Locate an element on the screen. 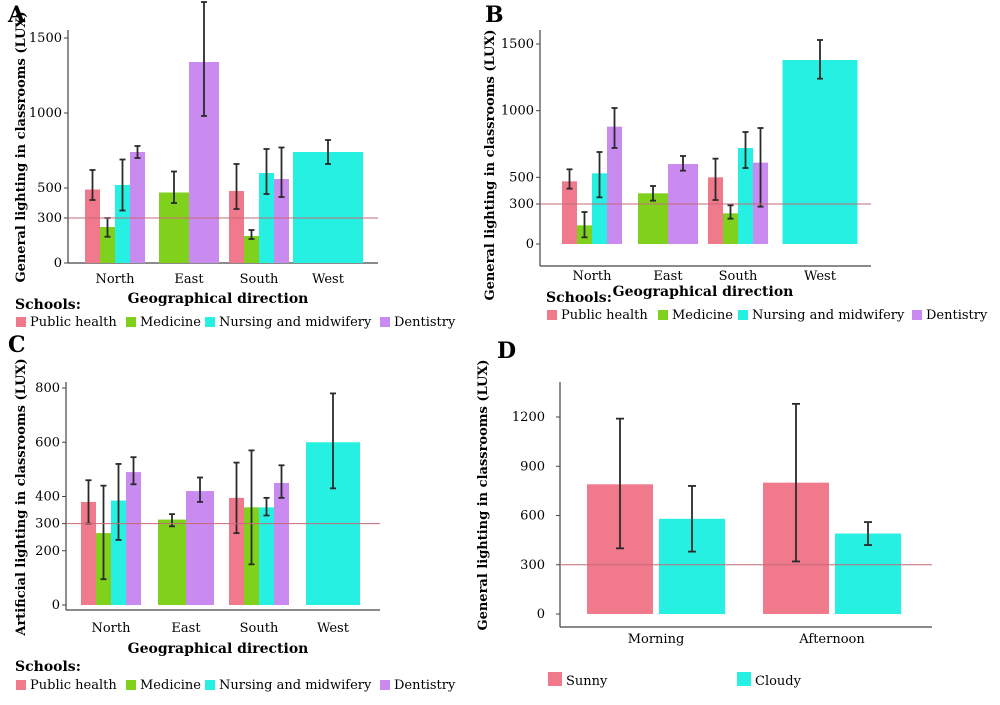  panel-letter: C is located at coordinates (17, 345).